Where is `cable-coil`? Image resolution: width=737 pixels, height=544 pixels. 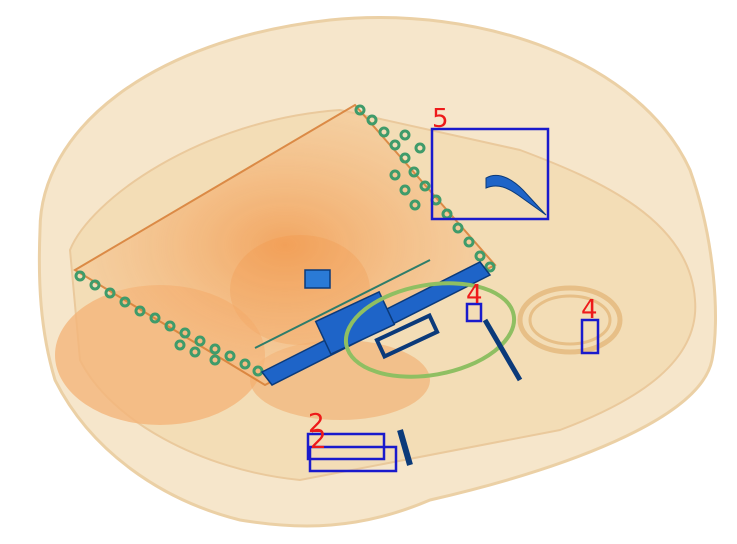 cable-coil is located at coordinates (570, 320).